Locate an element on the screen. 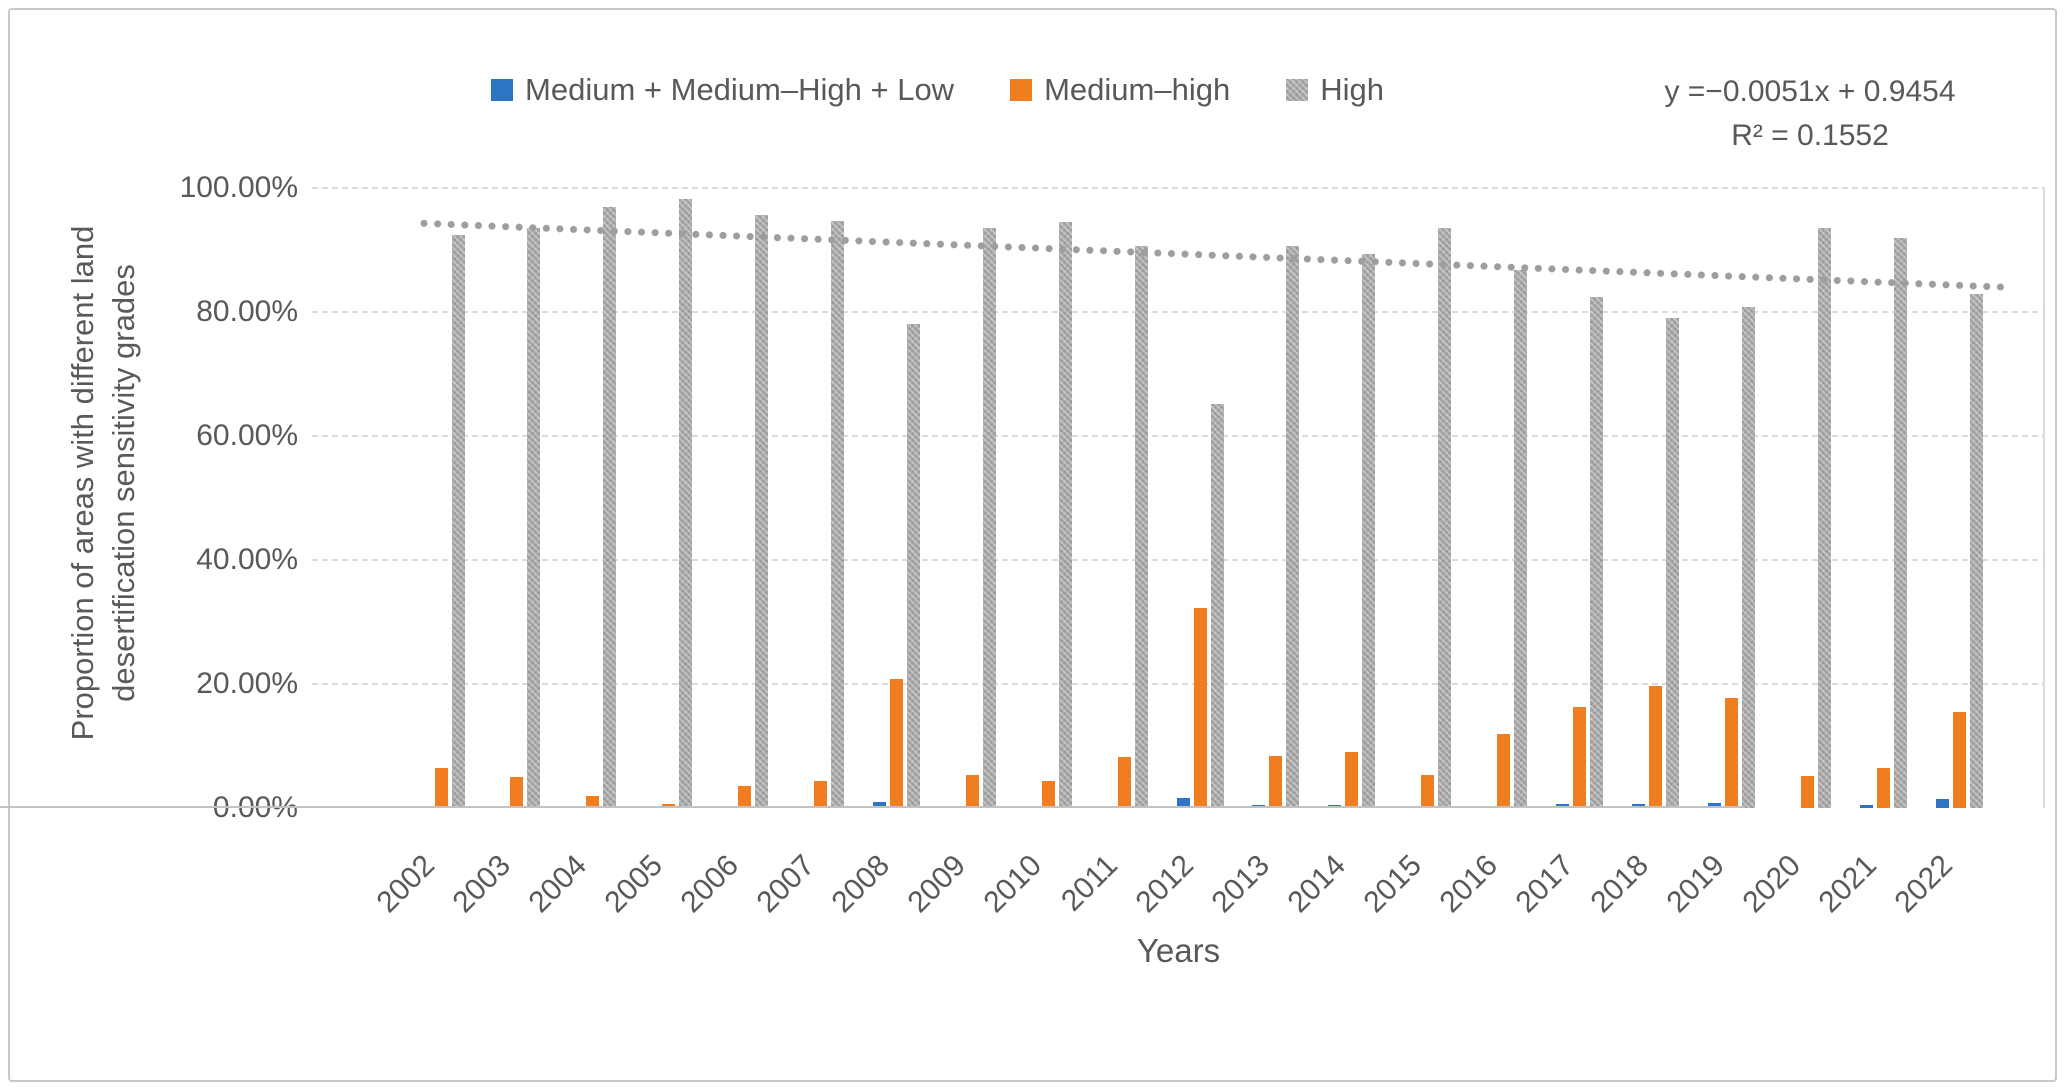 Image resolution: width=2065 pixels, height=1090 pixels. y-tick-100: 100.00% is located at coordinates (238, 187).